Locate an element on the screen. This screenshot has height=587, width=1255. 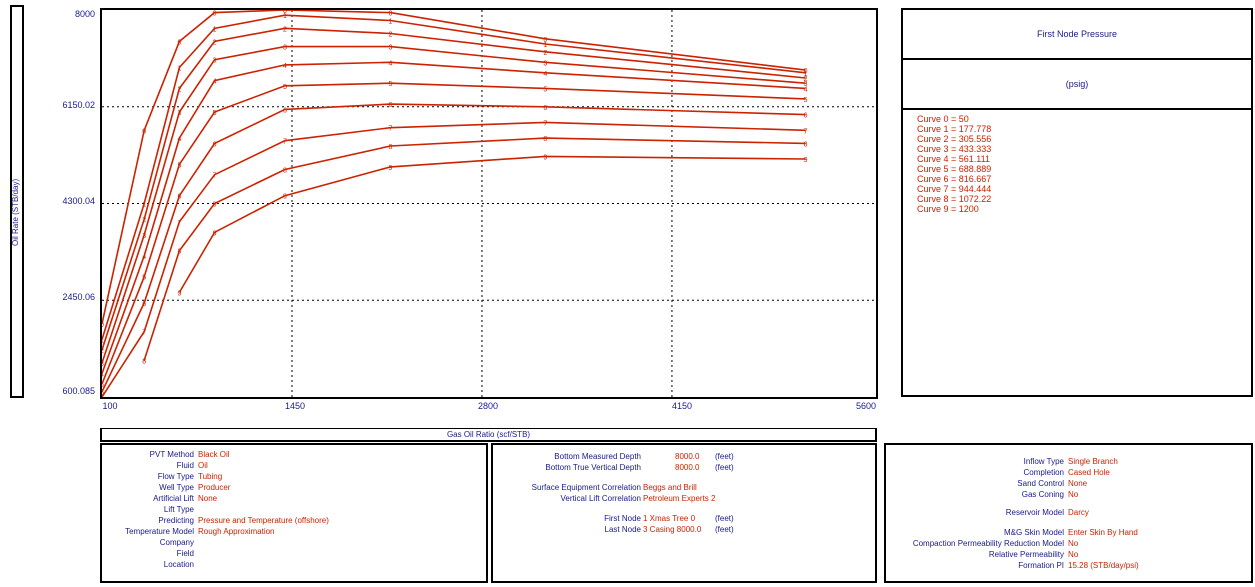
y-axis-label: Oil Rate (STB/day) is located at coordinates (15, 212).